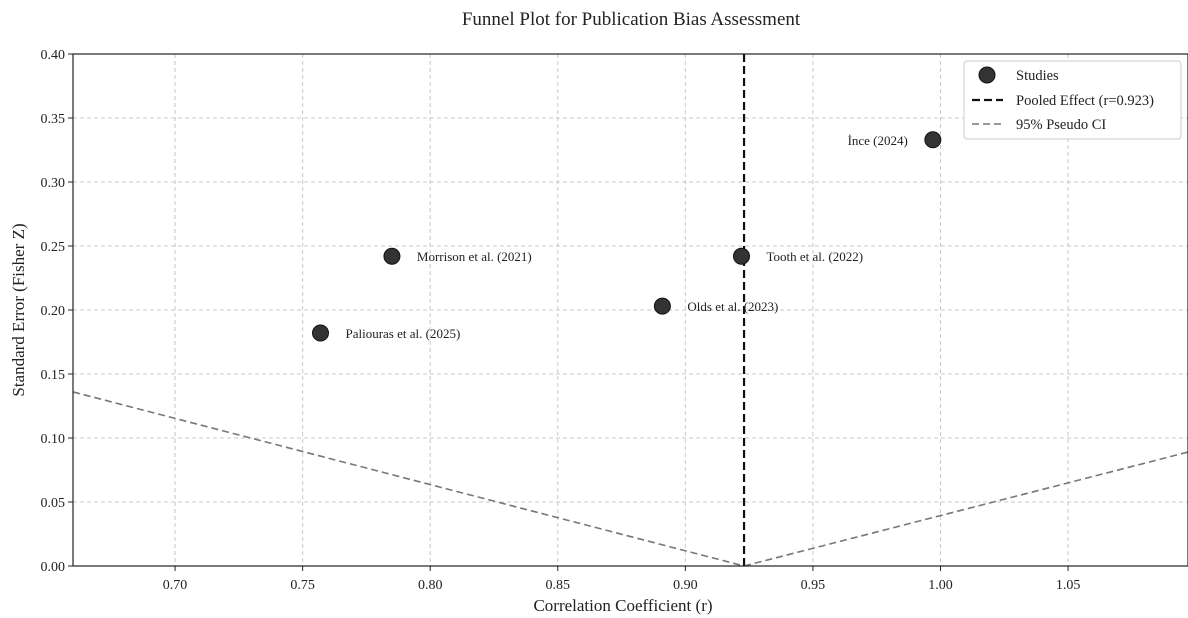  Describe the element at coordinates (813, 585) in the screenshot. I see `x-tick-label: 0.95` at that location.